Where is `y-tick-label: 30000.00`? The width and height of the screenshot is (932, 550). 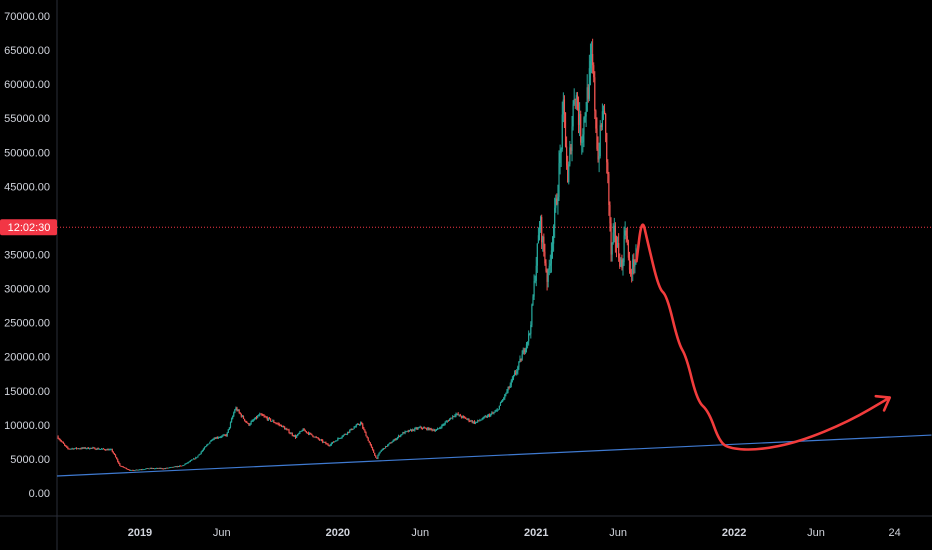
y-tick-label: 30000.00 is located at coordinates (27, 290).